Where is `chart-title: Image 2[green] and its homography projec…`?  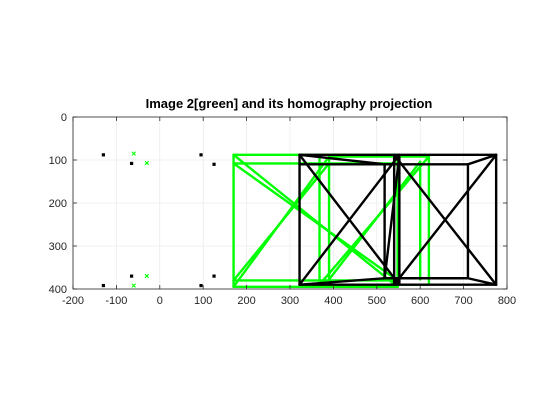 chart-title: Image 2[green] and its homography projec… is located at coordinates (289, 103).